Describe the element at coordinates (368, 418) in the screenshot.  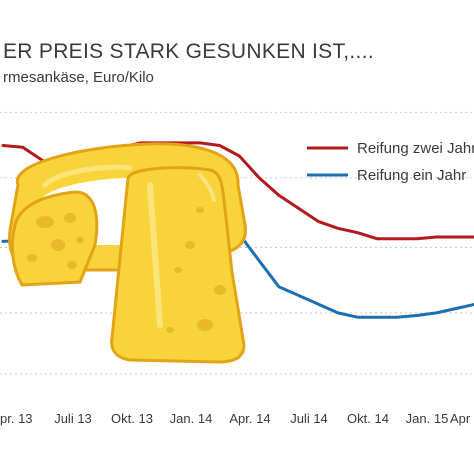
I see `x-tick-label: Okt. 14` at that location.